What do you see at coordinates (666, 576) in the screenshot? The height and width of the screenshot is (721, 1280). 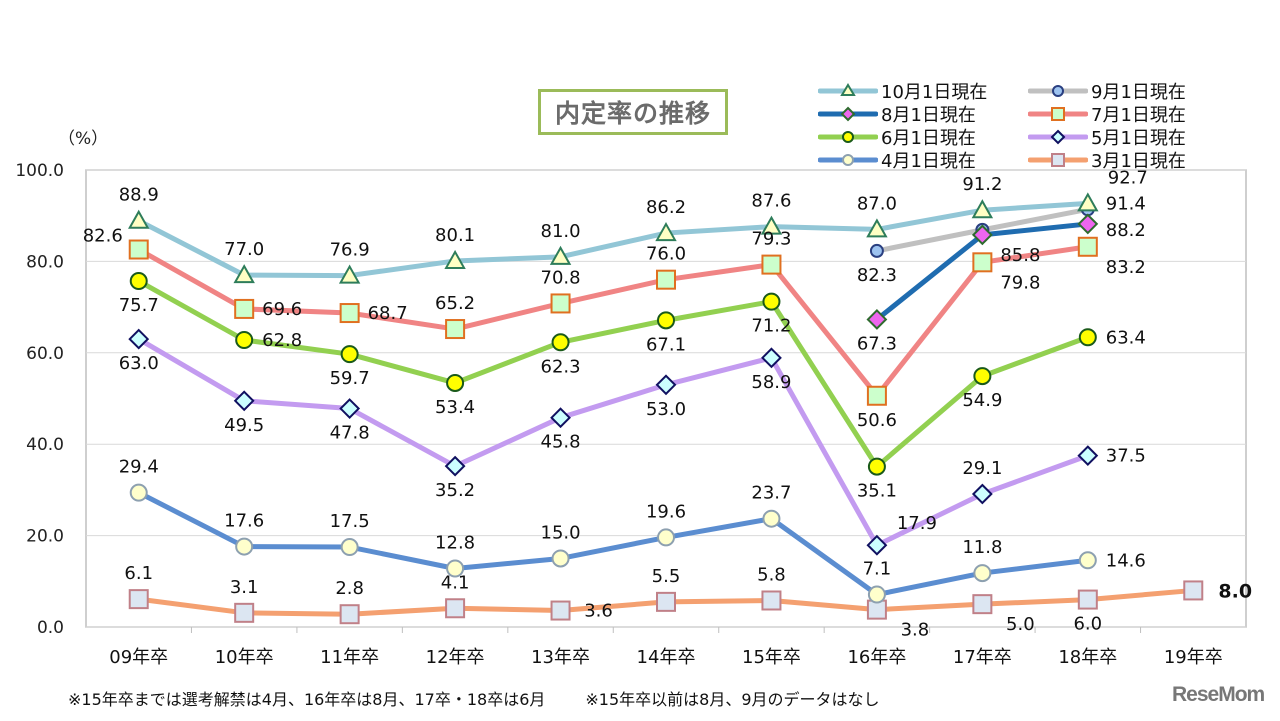 I see `data-label: 5.5` at bounding box center [666, 576].